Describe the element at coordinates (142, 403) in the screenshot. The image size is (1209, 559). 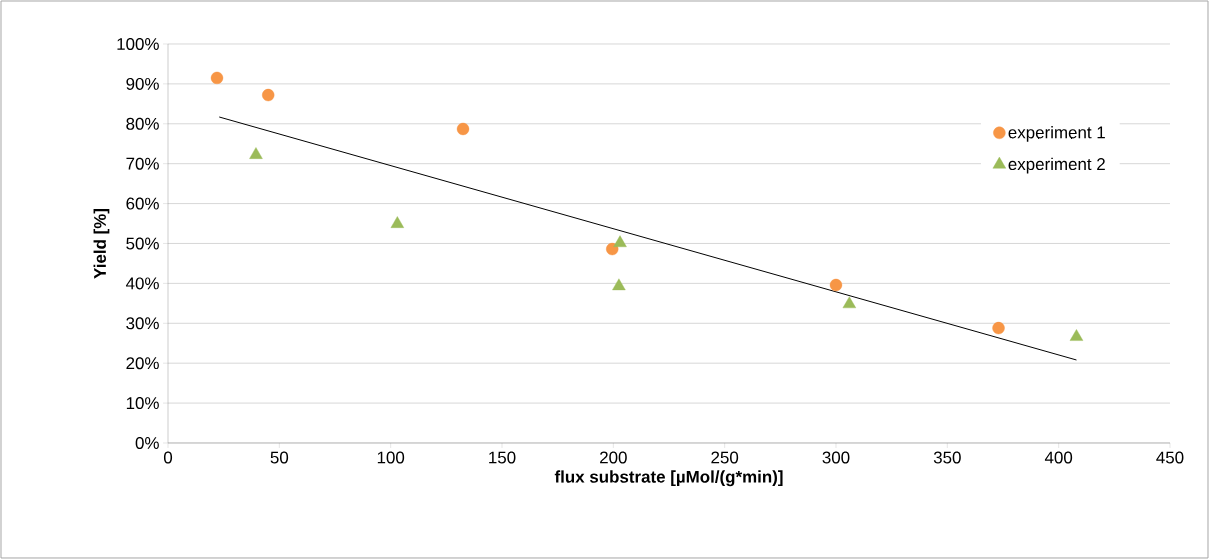
I see `y-tick-label: 10%` at that location.